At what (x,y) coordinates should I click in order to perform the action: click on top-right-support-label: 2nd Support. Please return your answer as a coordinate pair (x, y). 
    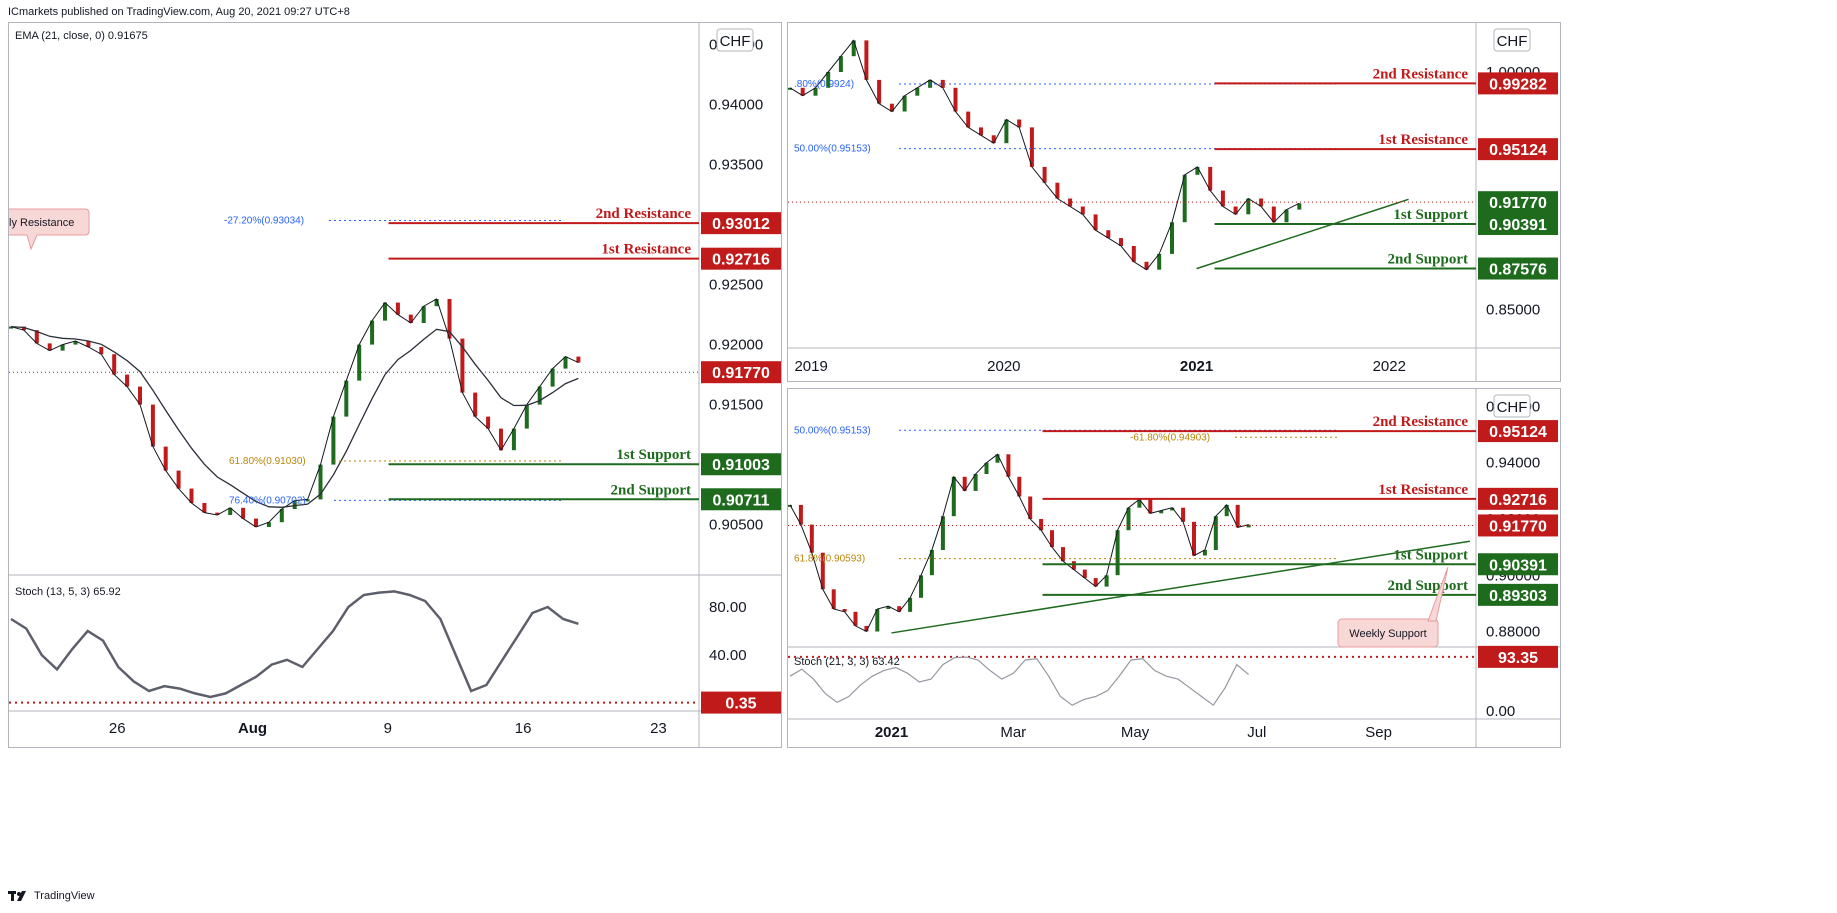
    Looking at the image, I should click on (1428, 260).